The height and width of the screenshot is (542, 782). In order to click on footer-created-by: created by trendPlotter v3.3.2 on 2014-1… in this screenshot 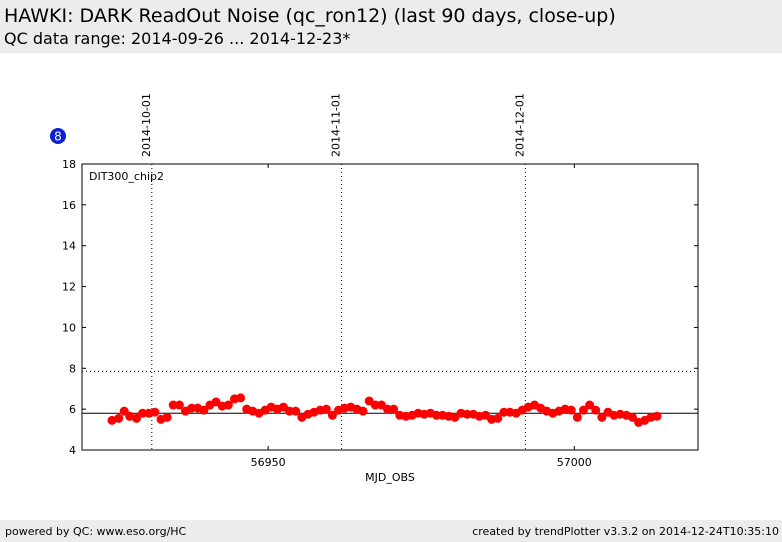, I will do `click(625, 531)`.